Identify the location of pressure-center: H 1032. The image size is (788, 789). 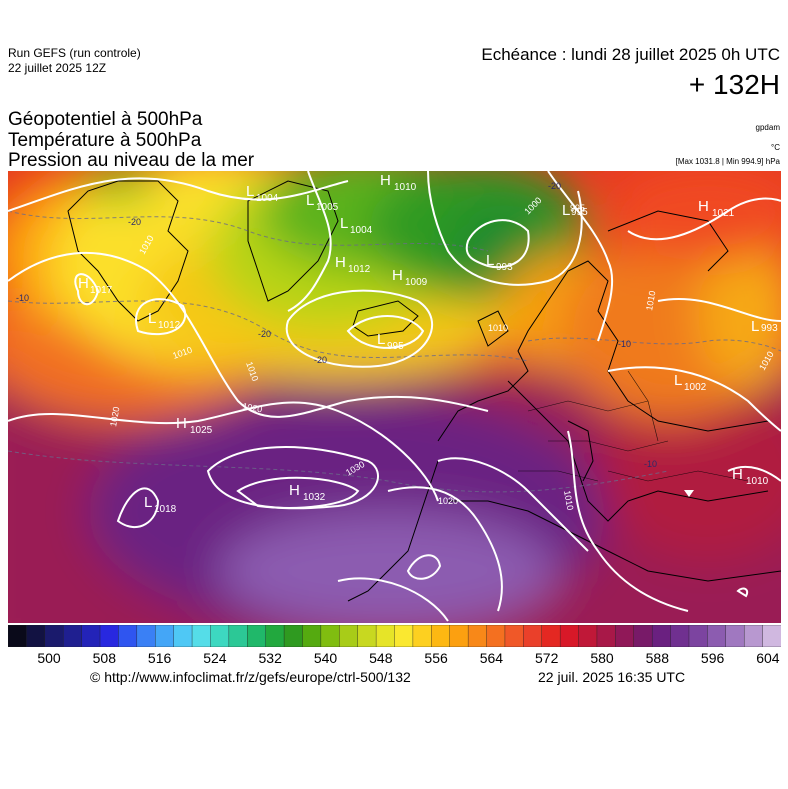
(307, 492).